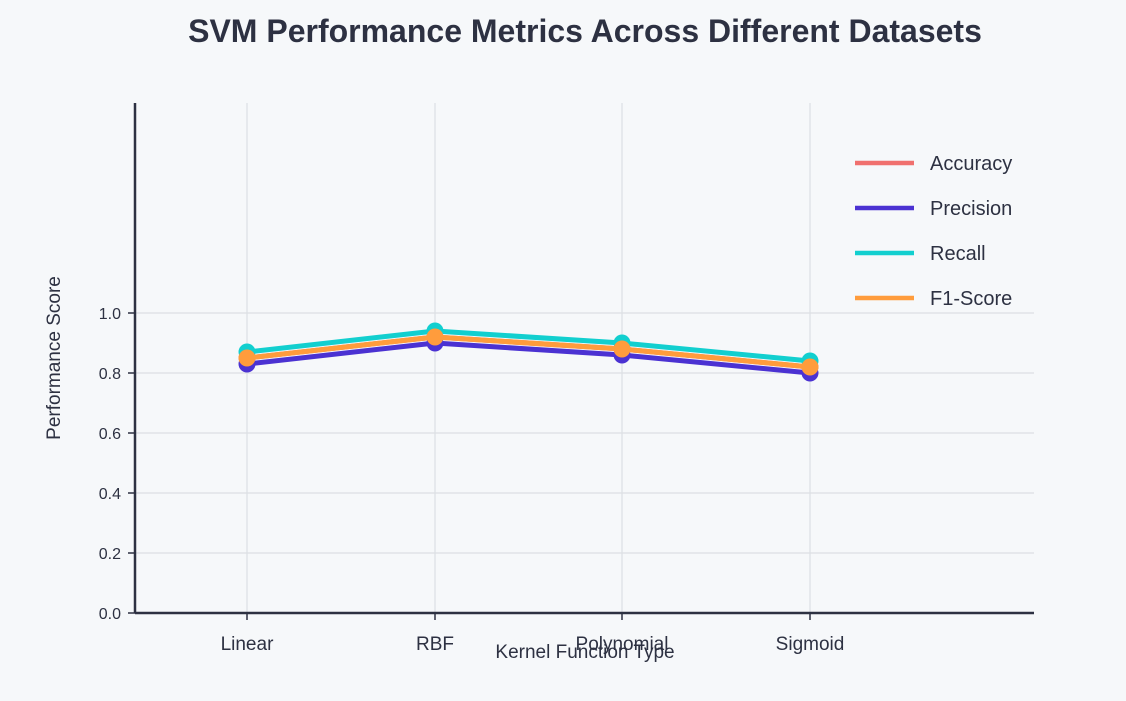  I want to click on y-tick-label: 0.4, so click(110, 494).